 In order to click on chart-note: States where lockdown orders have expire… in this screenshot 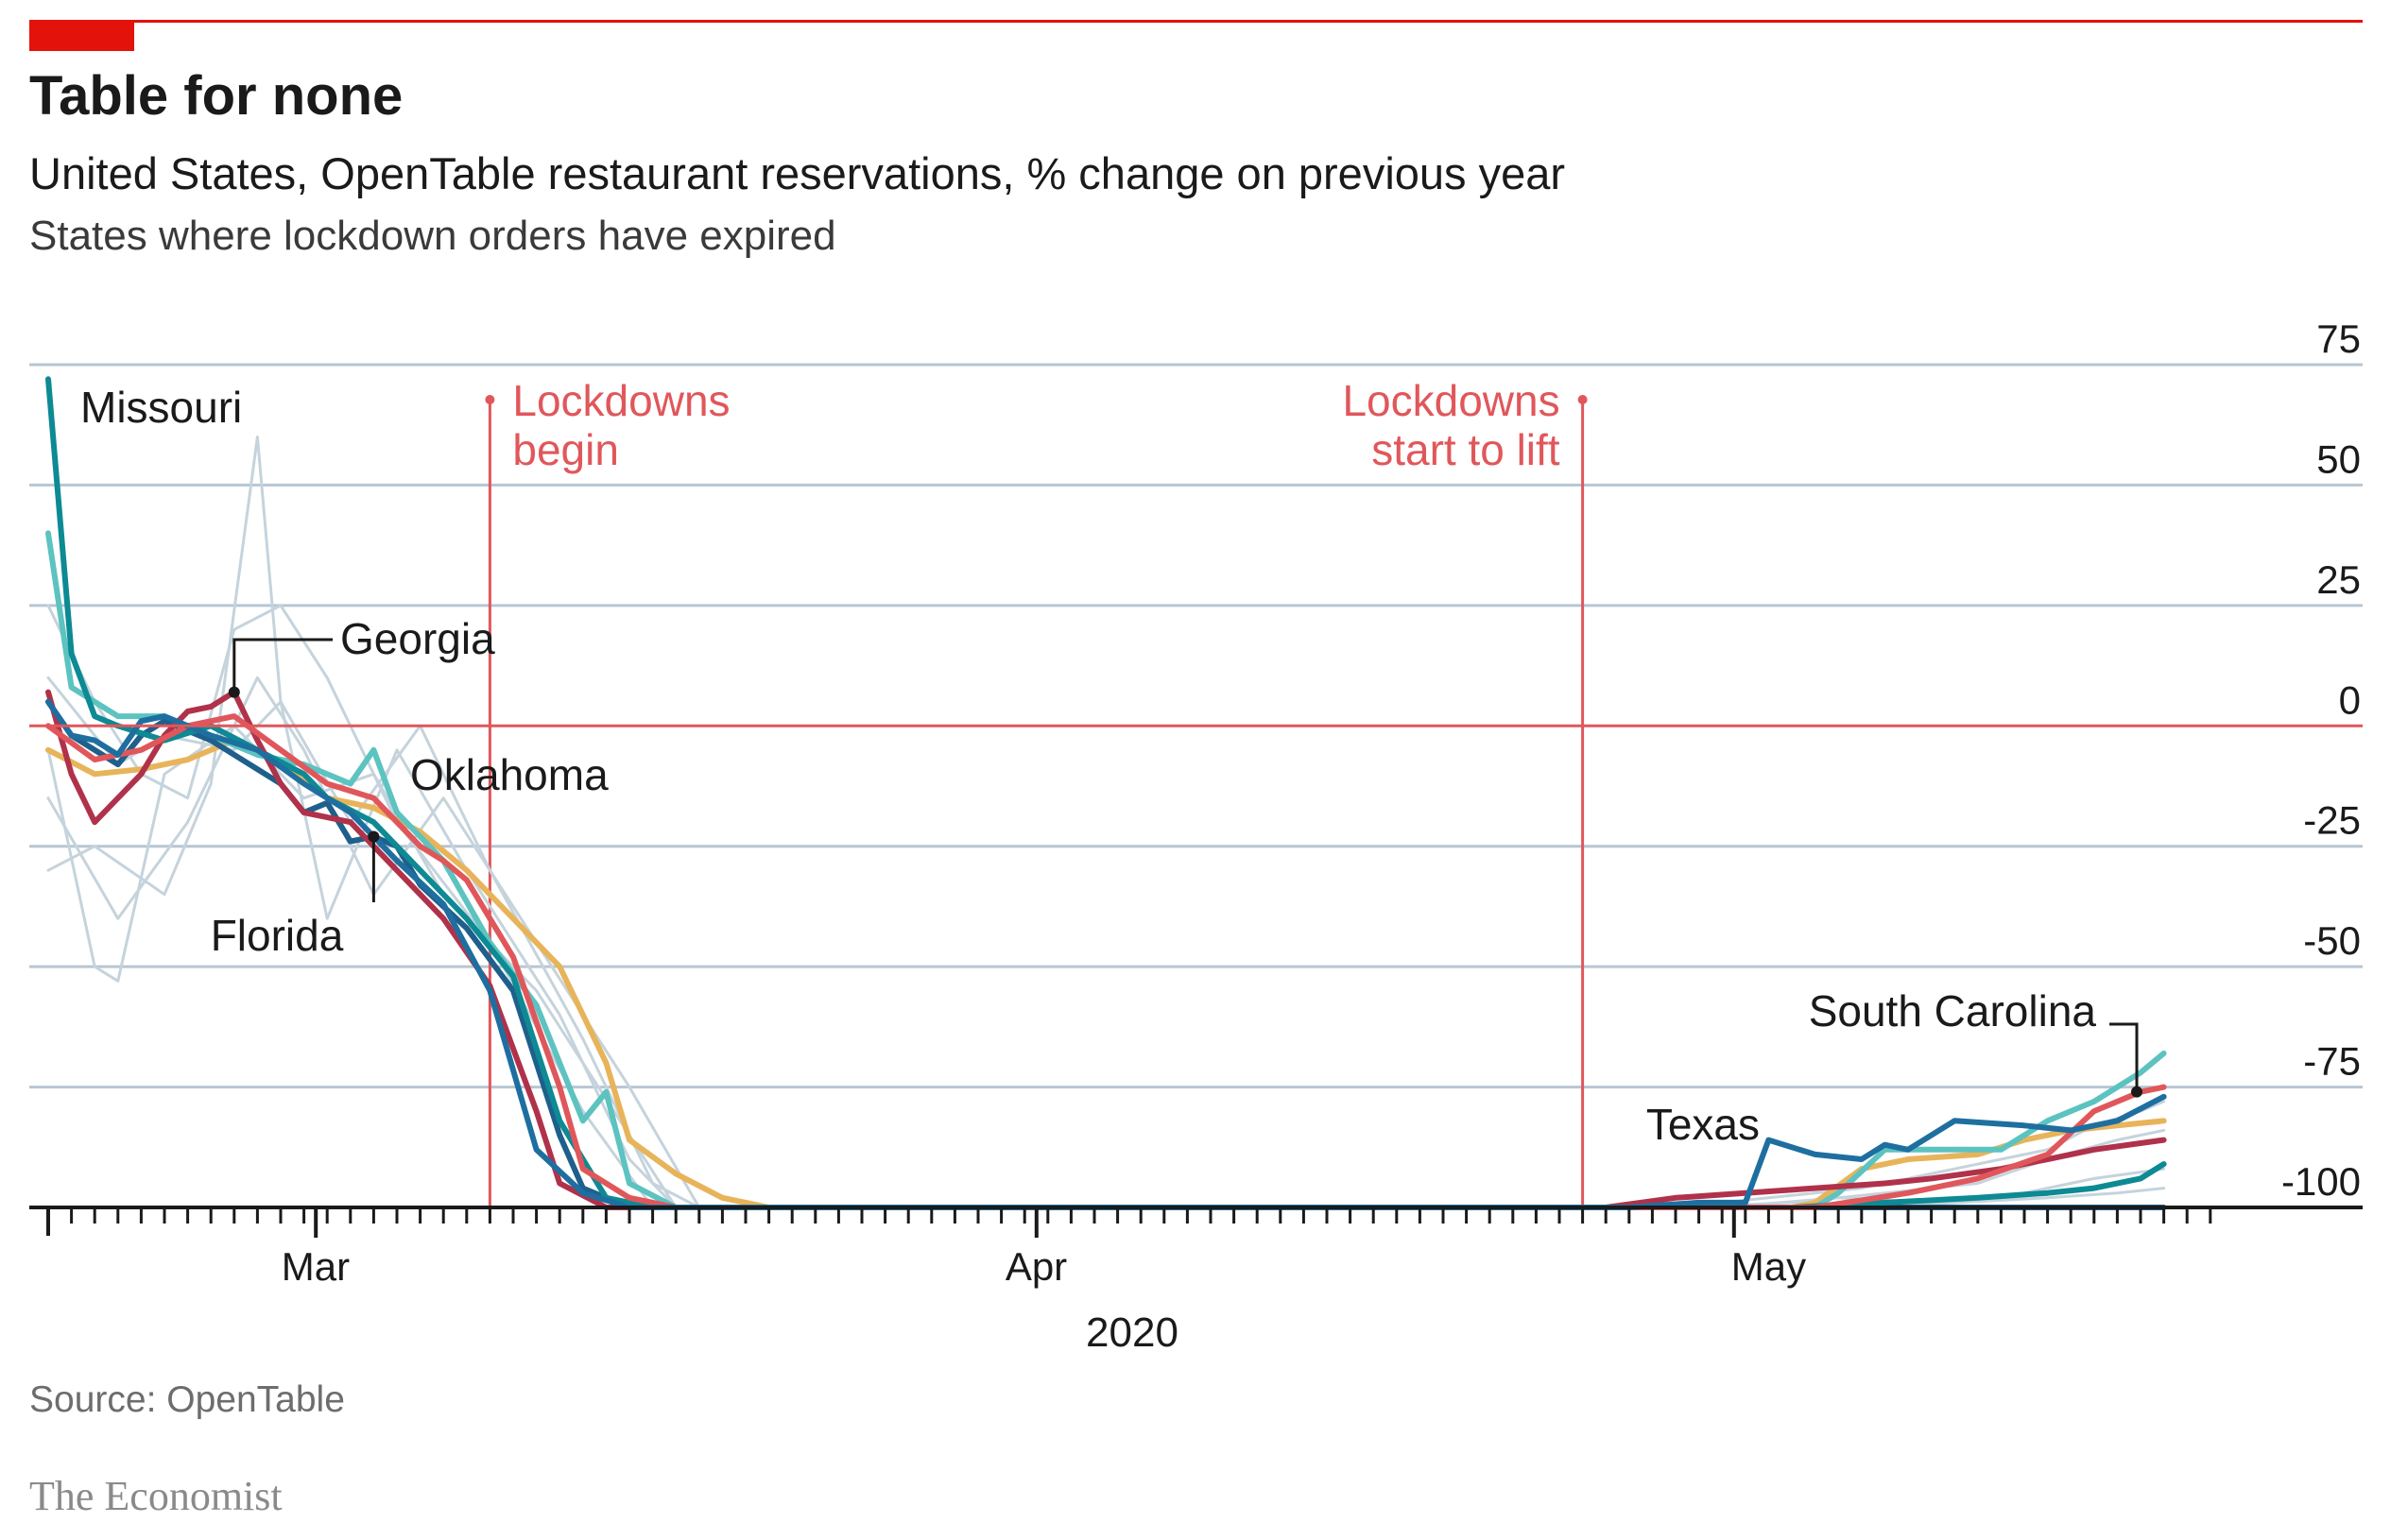, I will do `click(432, 236)`.